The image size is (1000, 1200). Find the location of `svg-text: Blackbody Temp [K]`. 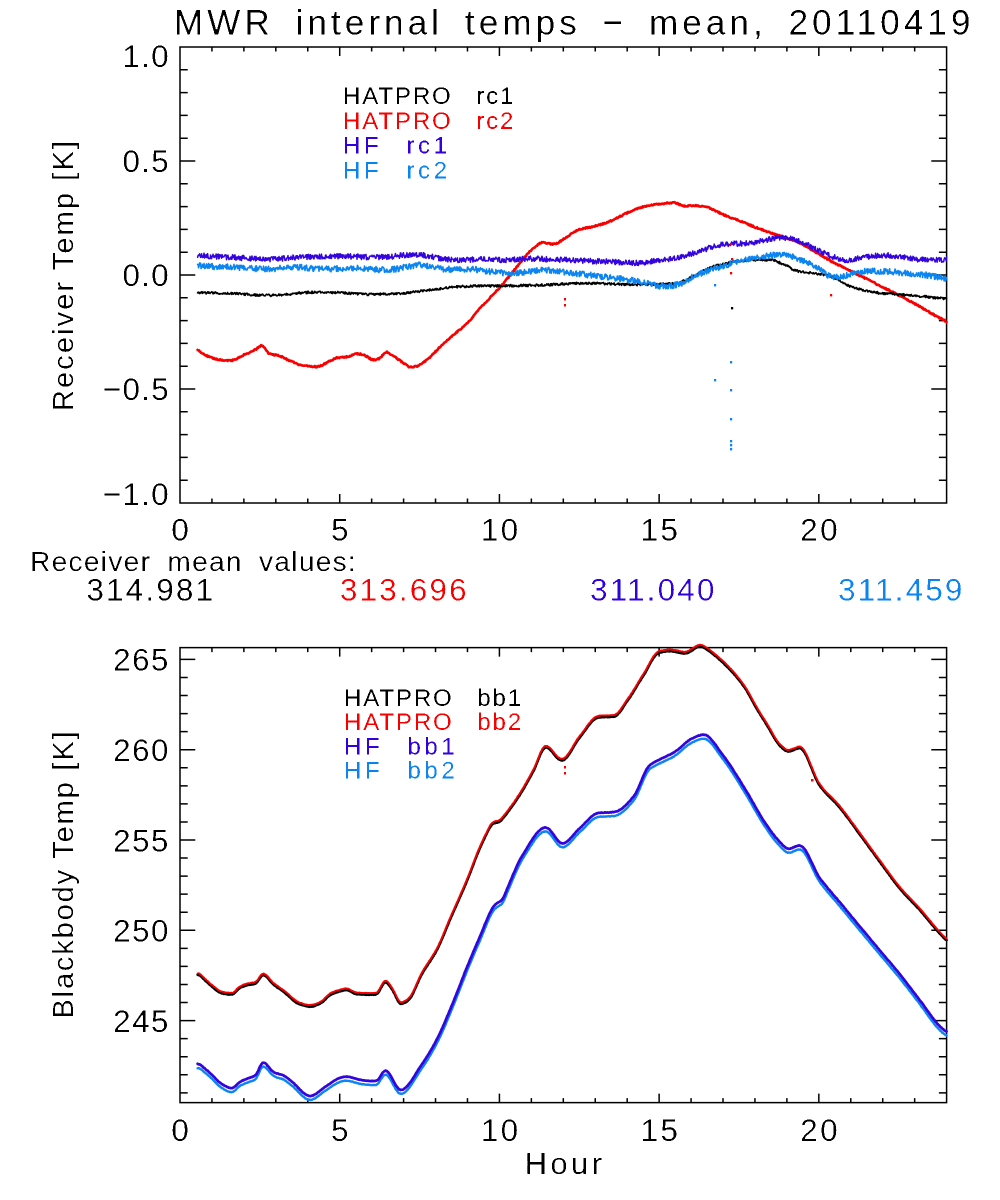

svg-text: Blackbody Temp [K] is located at coordinates (64, 873).